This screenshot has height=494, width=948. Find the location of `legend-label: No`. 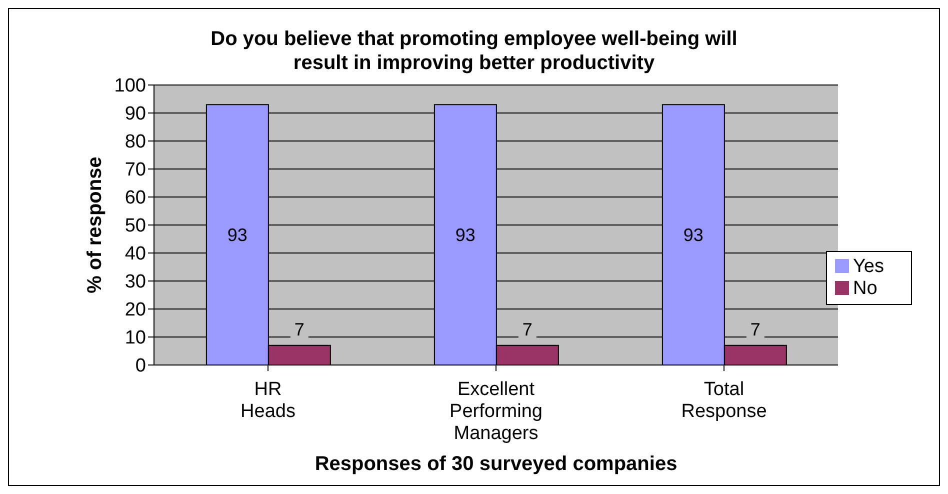

legend-label: No is located at coordinates (865, 288).